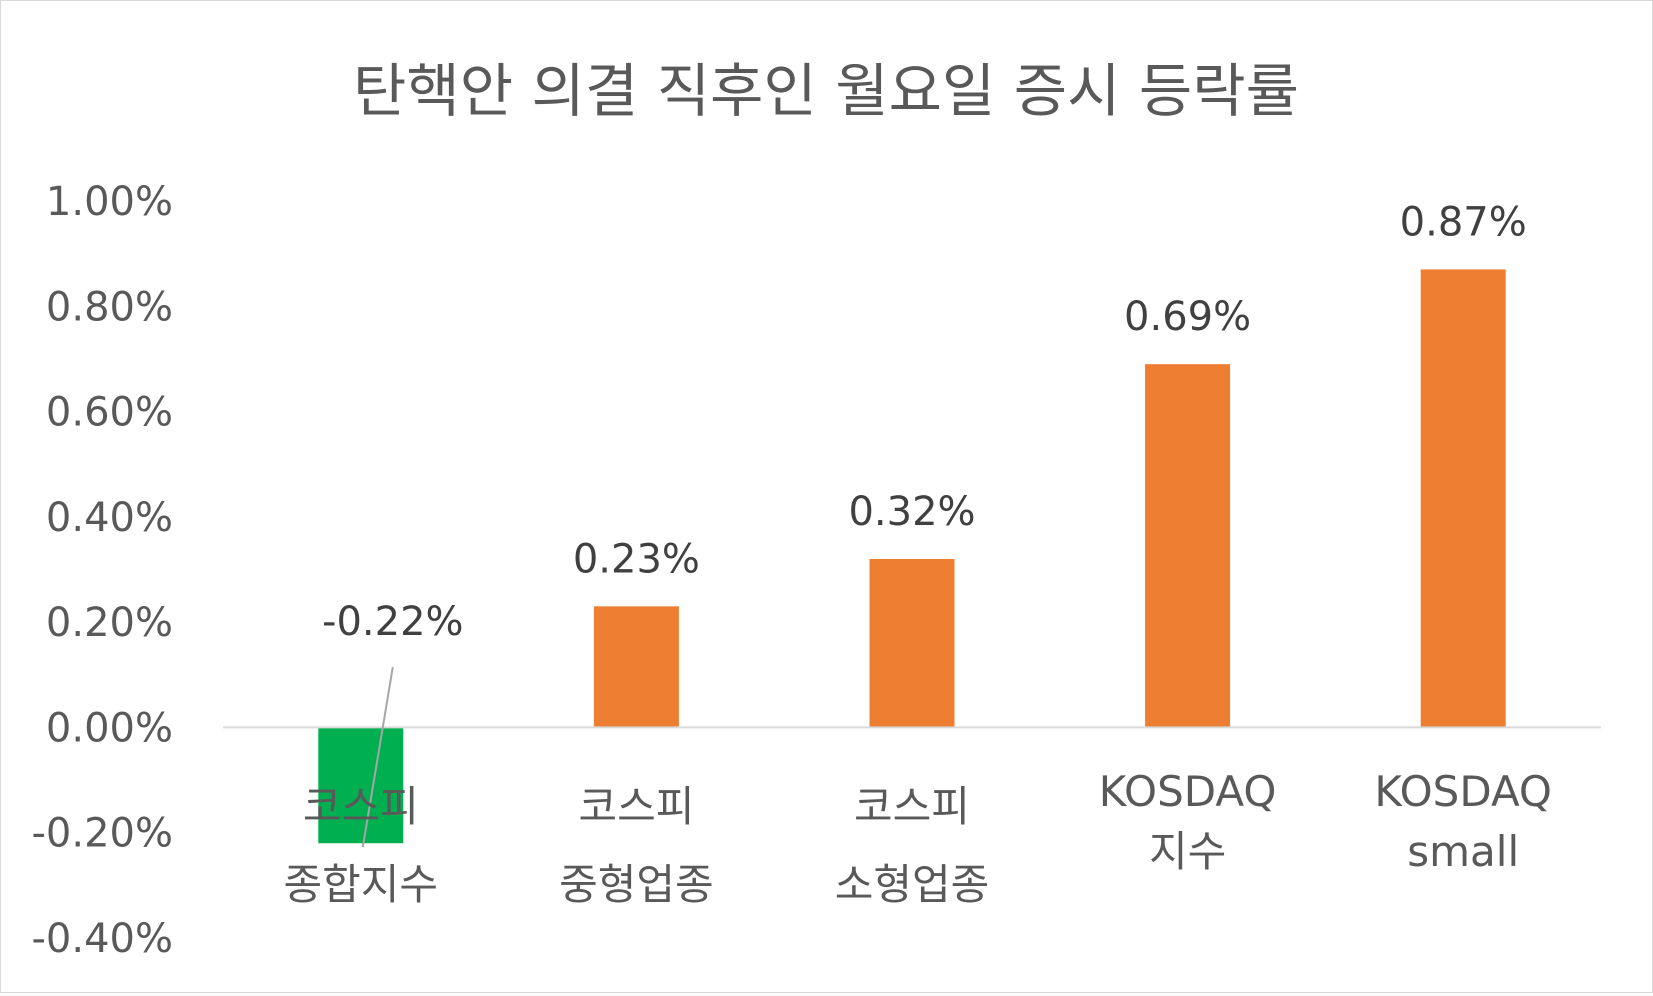 This screenshot has width=1653, height=996. I want to click on leader-lines, so click(377, 757).